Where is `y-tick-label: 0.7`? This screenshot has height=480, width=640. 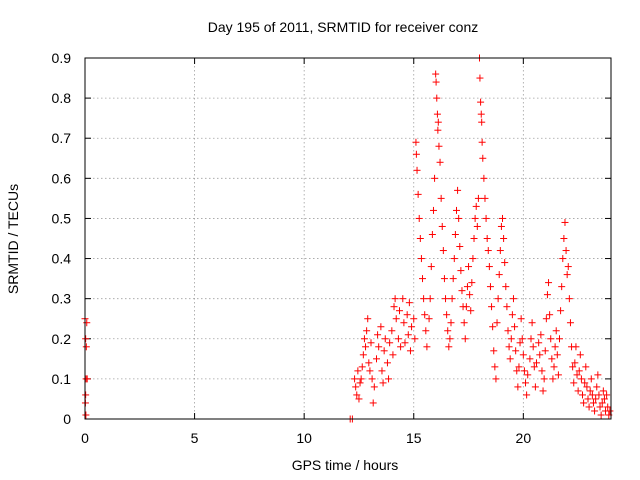 y-tick-label: 0.7 is located at coordinates (62, 138).